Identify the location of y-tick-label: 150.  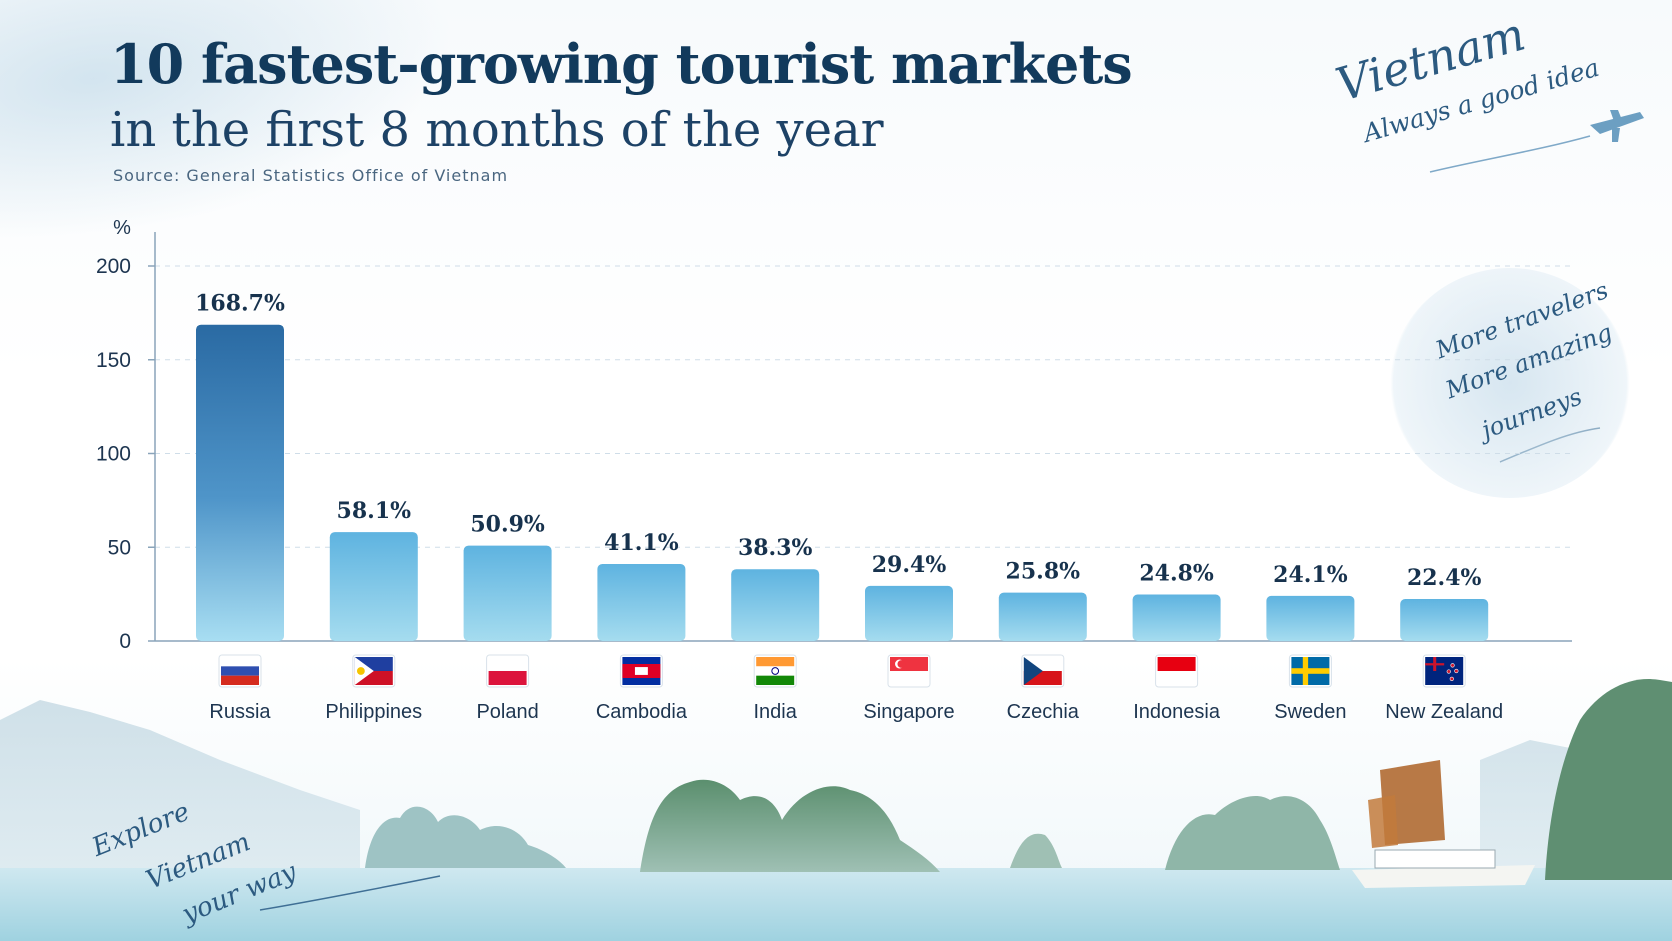
(113, 360).